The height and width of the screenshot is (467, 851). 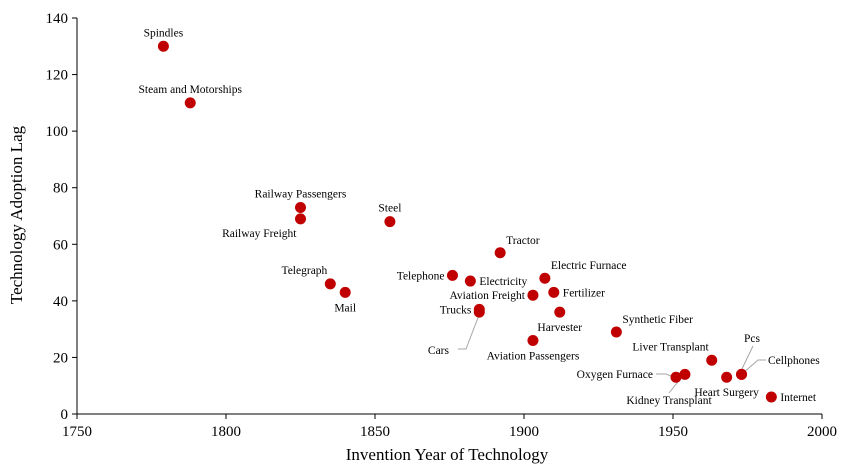 I want to click on x-tick-label: 1850, so click(x=375, y=432).